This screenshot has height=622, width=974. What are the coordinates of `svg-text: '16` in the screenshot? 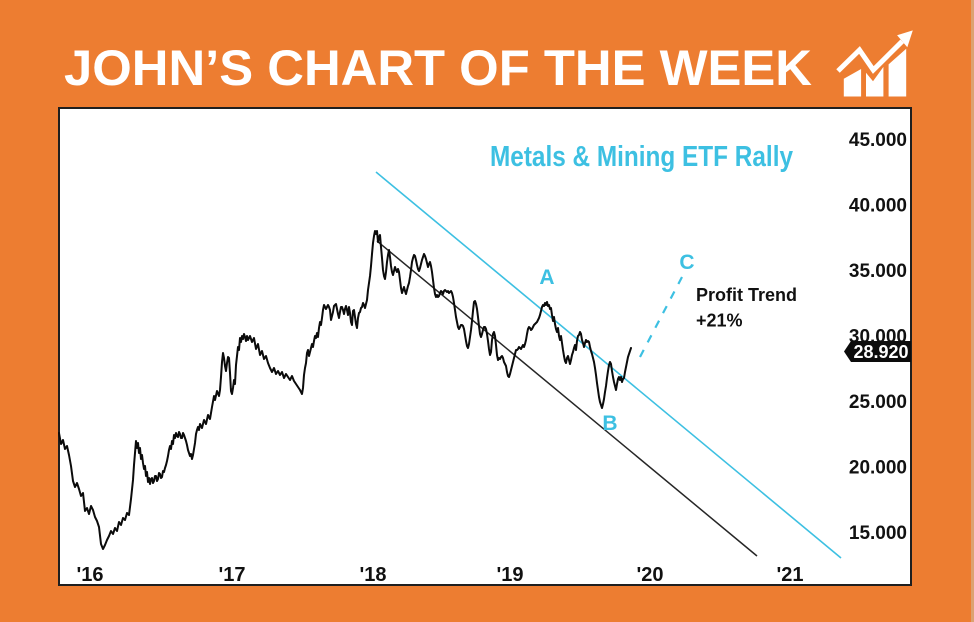 It's located at (89, 575).